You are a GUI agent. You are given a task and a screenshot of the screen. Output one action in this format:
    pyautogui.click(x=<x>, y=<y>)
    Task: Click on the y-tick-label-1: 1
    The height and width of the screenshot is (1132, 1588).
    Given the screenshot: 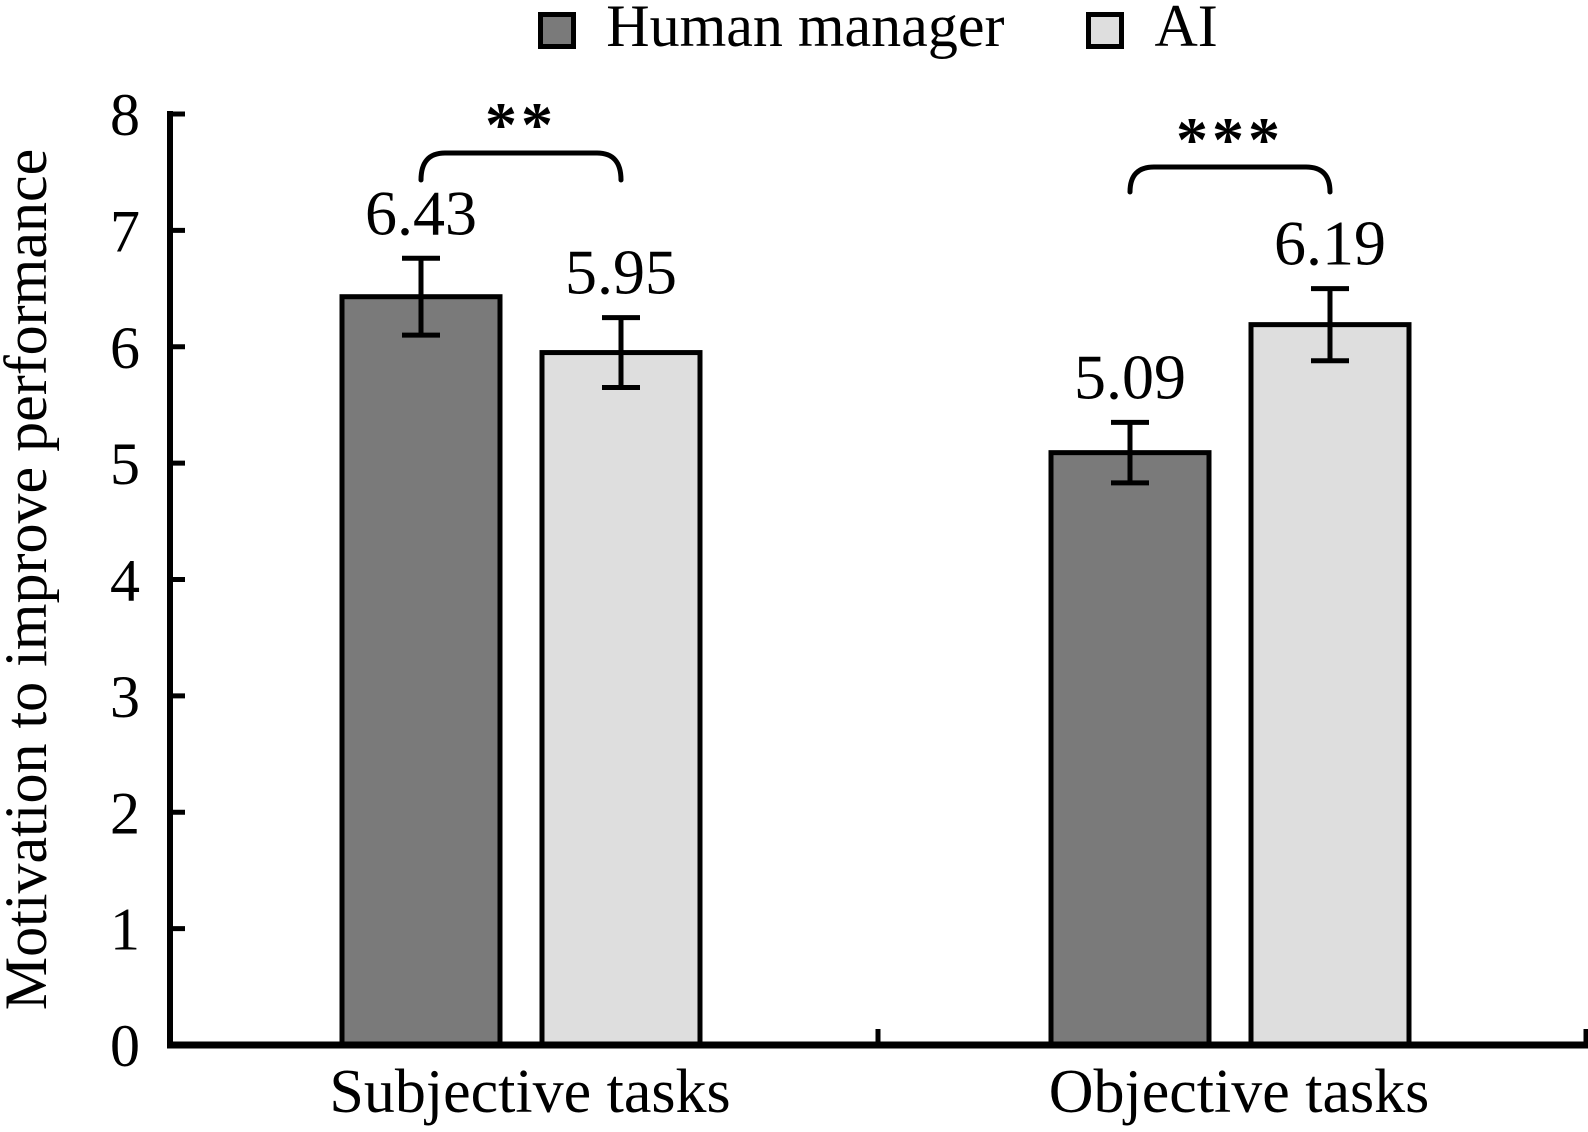 What is the action you would take?
    pyautogui.click(x=125, y=930)
    